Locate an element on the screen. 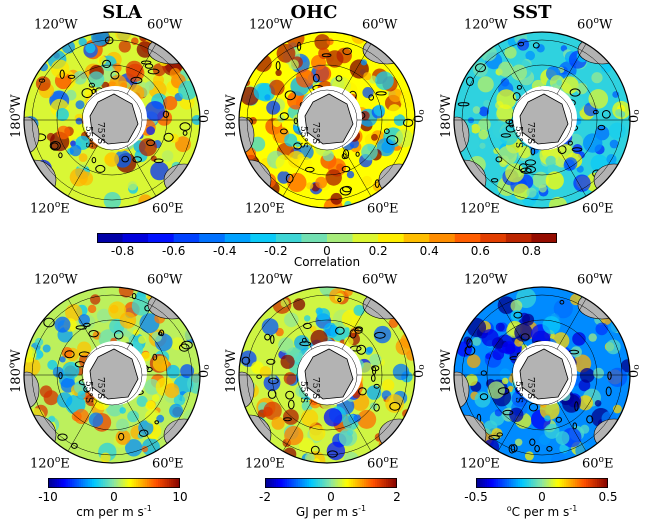 The image size is (645, 522). correlation-tick-label: 0.8 is located at coordinates (531, 251).